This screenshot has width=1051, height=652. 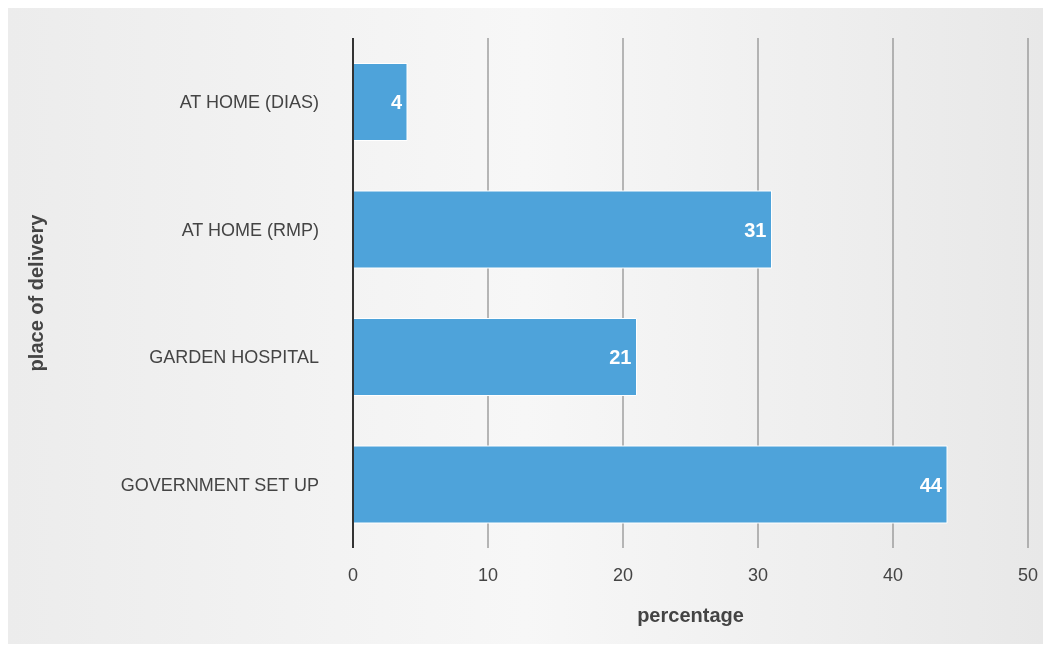 What do you see at coordinates (36, 292) in the screenshot?
I see `y-axis-title: place of delivery` at bounding box center [36, 292].